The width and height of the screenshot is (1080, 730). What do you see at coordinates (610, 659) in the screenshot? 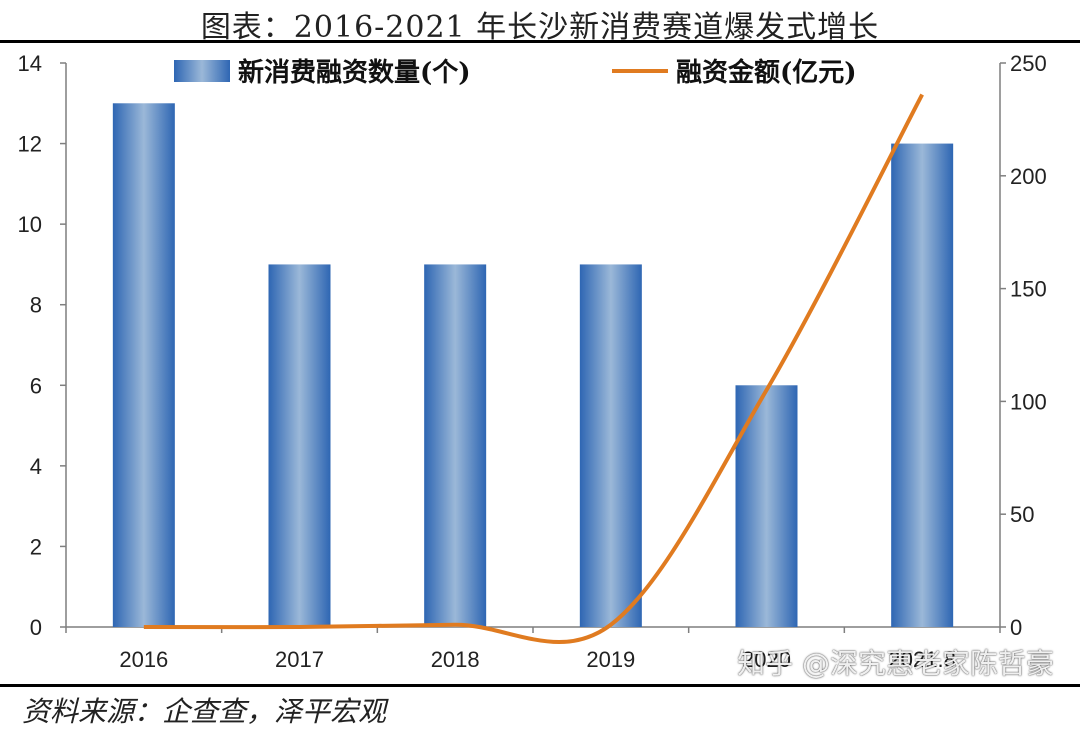
I see `x-tick-label: 2019` at bounding box center [610, 659].